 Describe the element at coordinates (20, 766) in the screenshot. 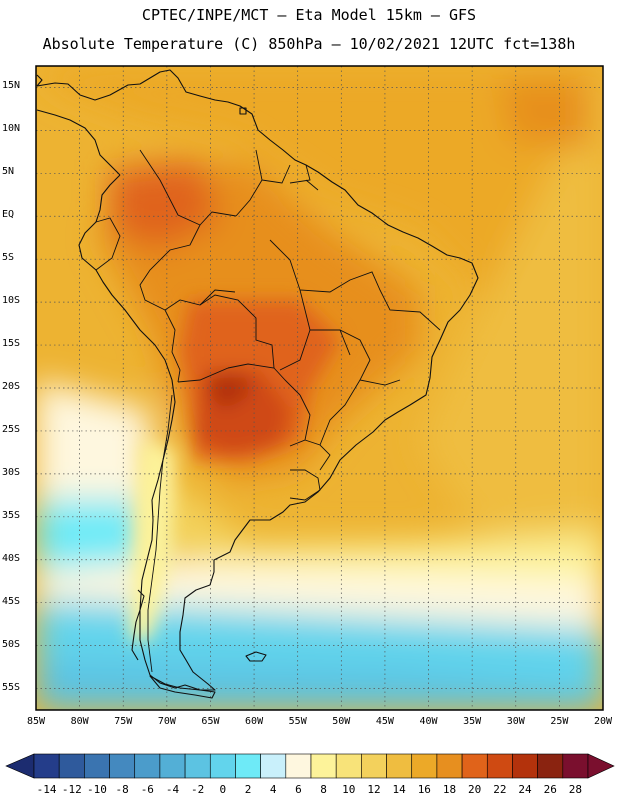

I see `colorbar-under-arrow` at that location.